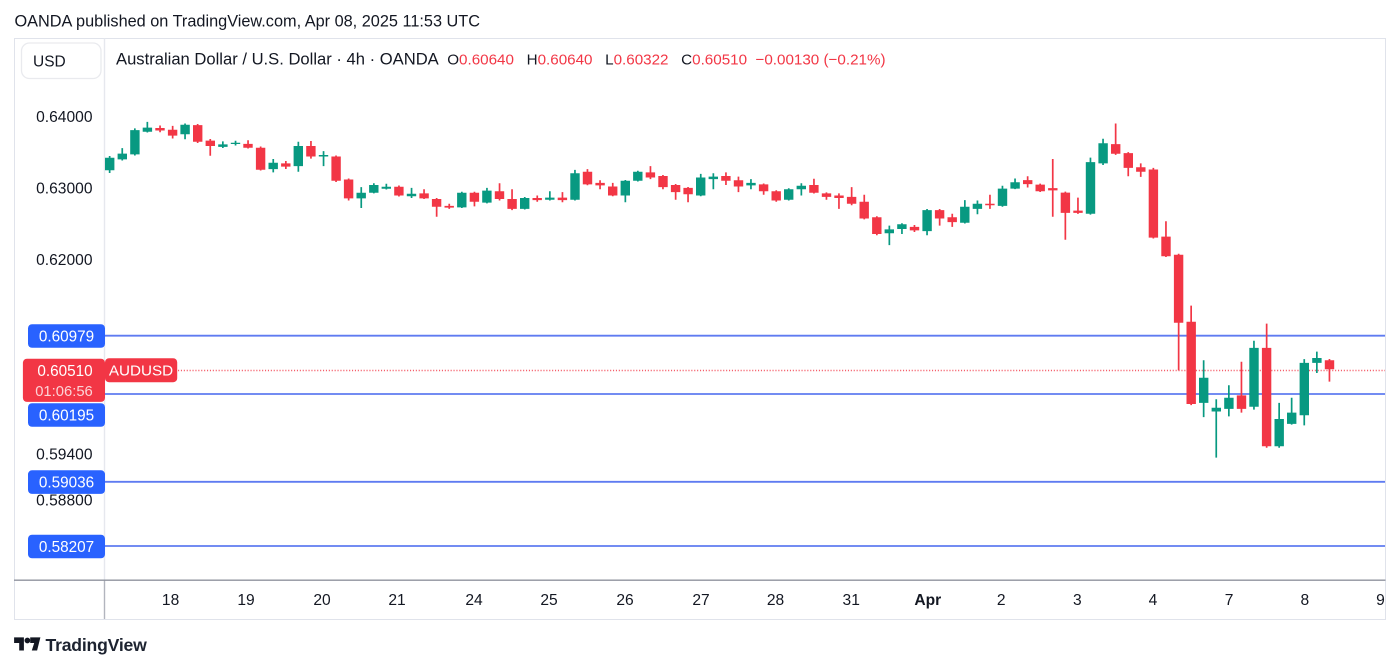  I want to click on svg-text: 0.63000, so click(64, 189).